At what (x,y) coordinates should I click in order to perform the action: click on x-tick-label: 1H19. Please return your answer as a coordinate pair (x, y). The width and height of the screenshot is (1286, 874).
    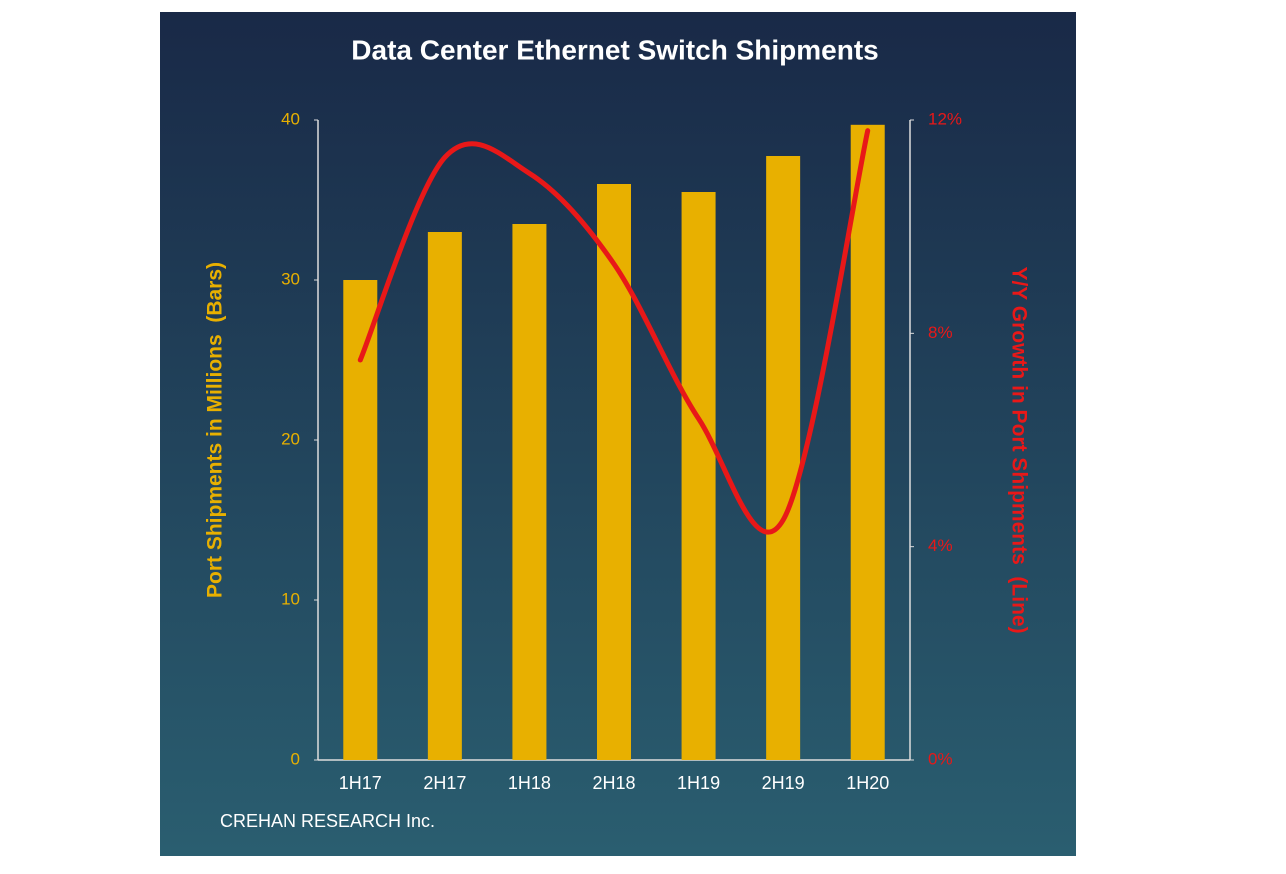
    Looking at the image, I should click on (698, 783).